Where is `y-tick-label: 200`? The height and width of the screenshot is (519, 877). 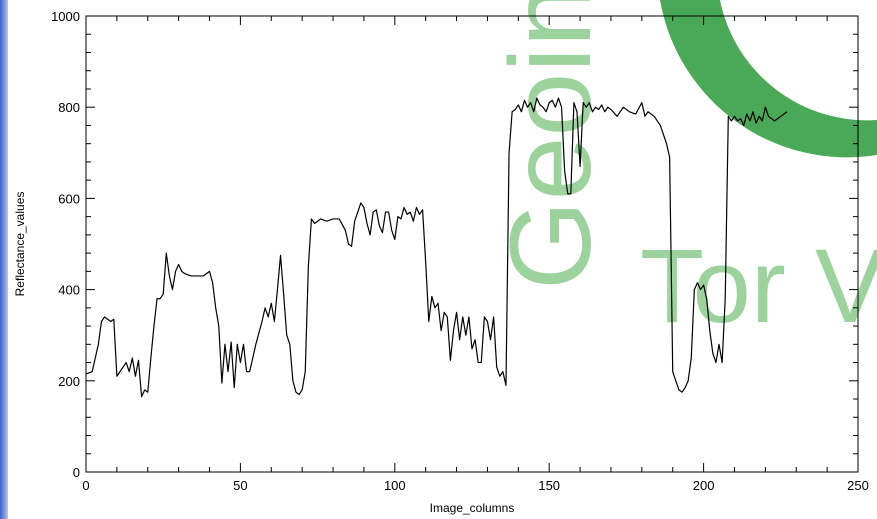 y-tick-label: 200 is located at coordinates (69, 381).